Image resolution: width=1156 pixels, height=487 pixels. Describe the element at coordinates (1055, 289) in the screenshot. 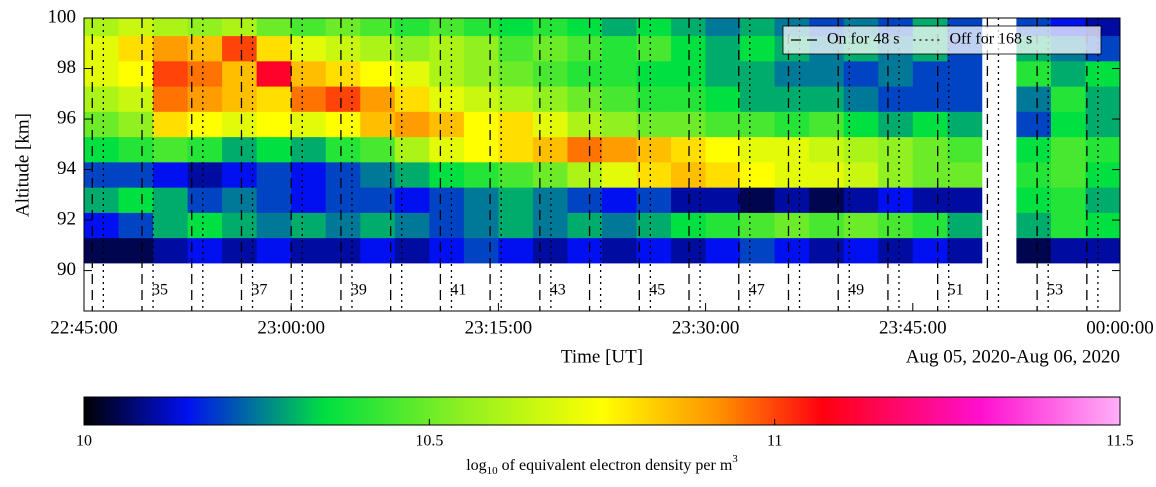

I see `cycle-label: 53` at that location.